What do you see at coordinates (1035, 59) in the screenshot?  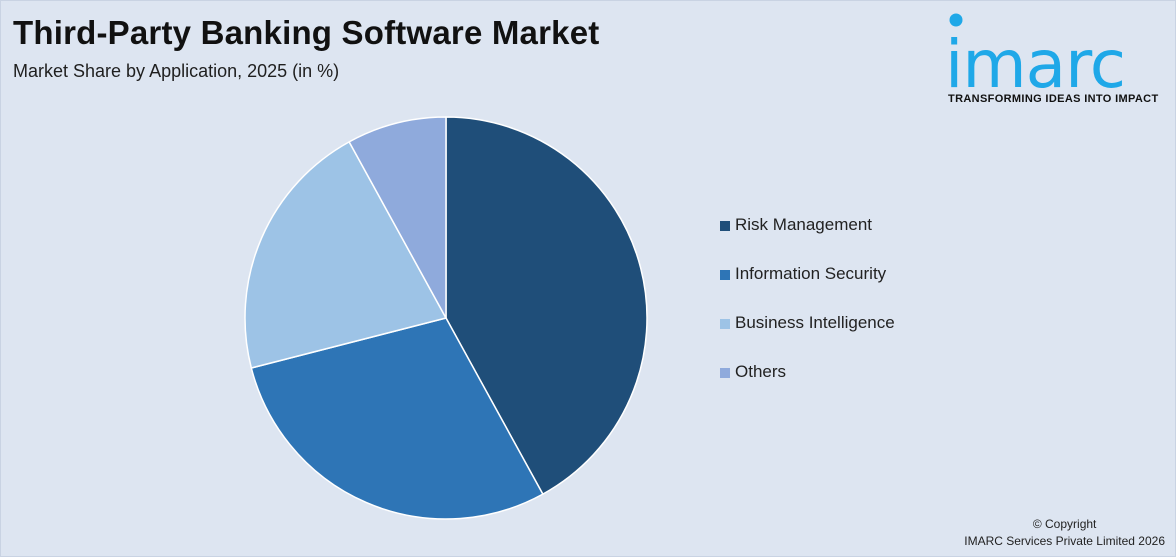 I see `logo-wordmark-text: imarc` at bounding box center [1035, 59].